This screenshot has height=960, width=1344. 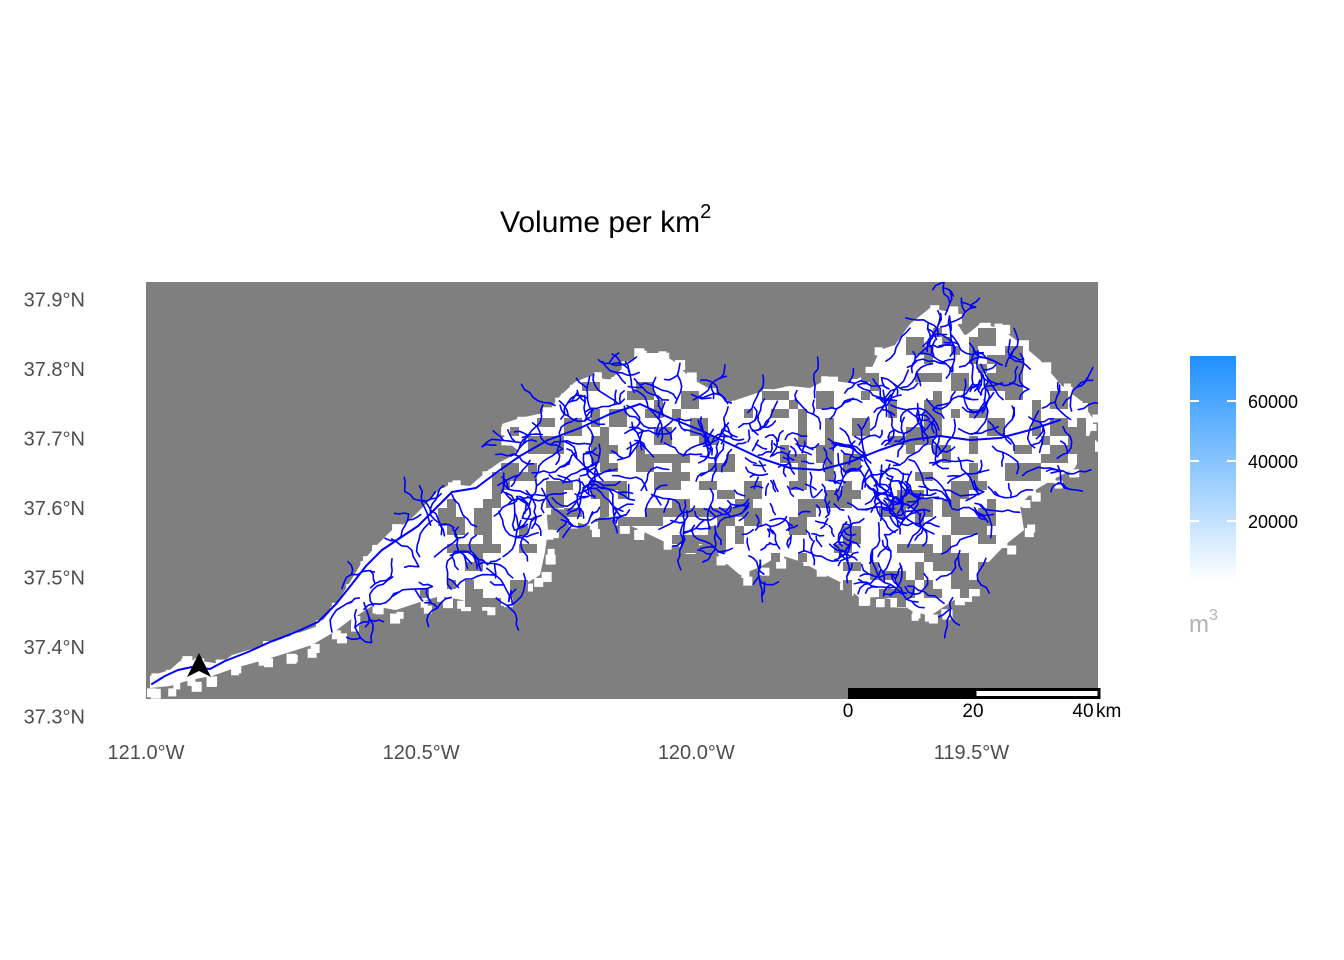 What do you see at coordinates (696, 753) in the screenshot?
I see `x-tick-label: 120.0°W` at bounding box center [696, 753].